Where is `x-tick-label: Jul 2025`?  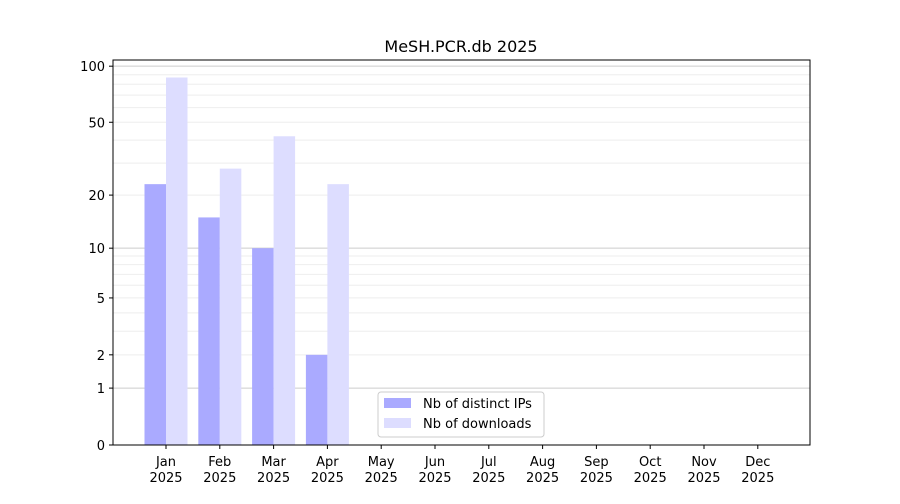
x-tick-label: Jul 2025 is located at coordinates (488, 470).